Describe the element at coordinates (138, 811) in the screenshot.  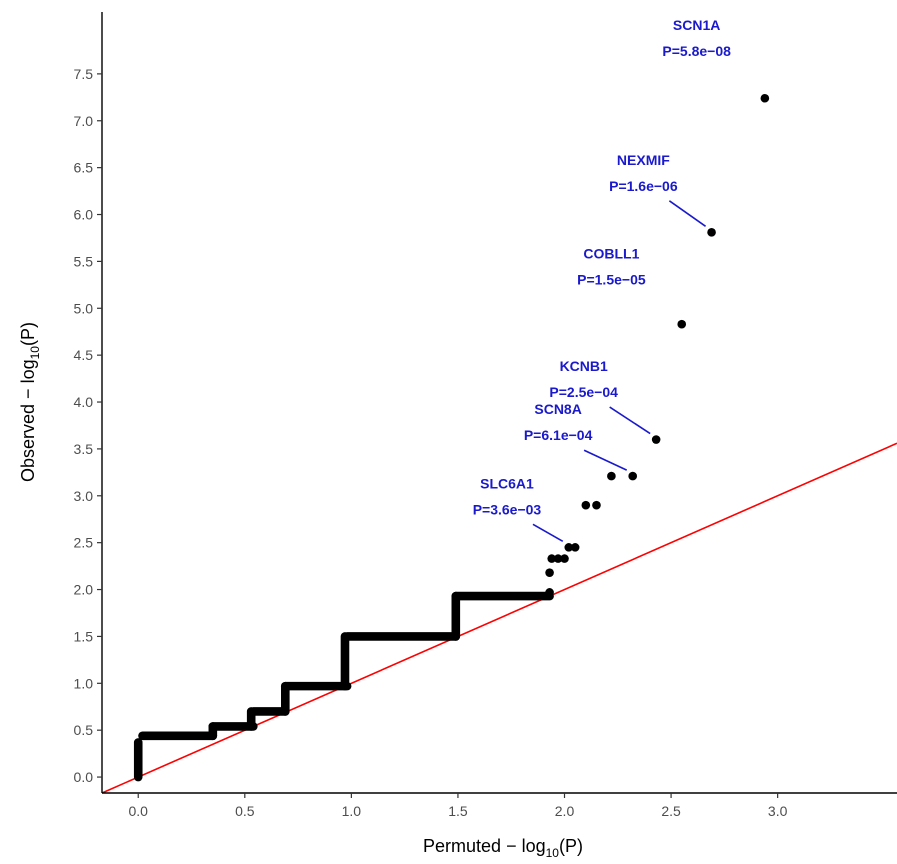
I see `x-tick-label-0: 0.0` at that location.